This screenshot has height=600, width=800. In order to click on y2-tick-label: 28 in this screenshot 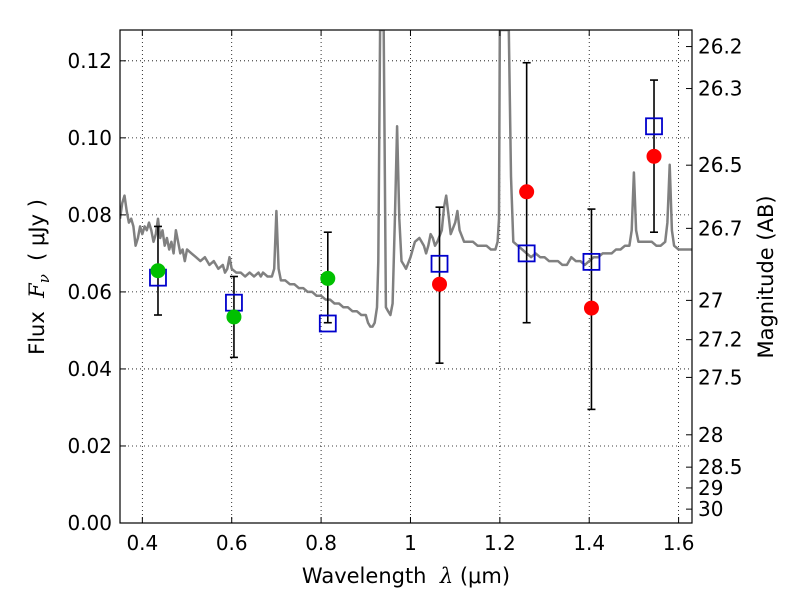, I will do `click(710, 435)`.